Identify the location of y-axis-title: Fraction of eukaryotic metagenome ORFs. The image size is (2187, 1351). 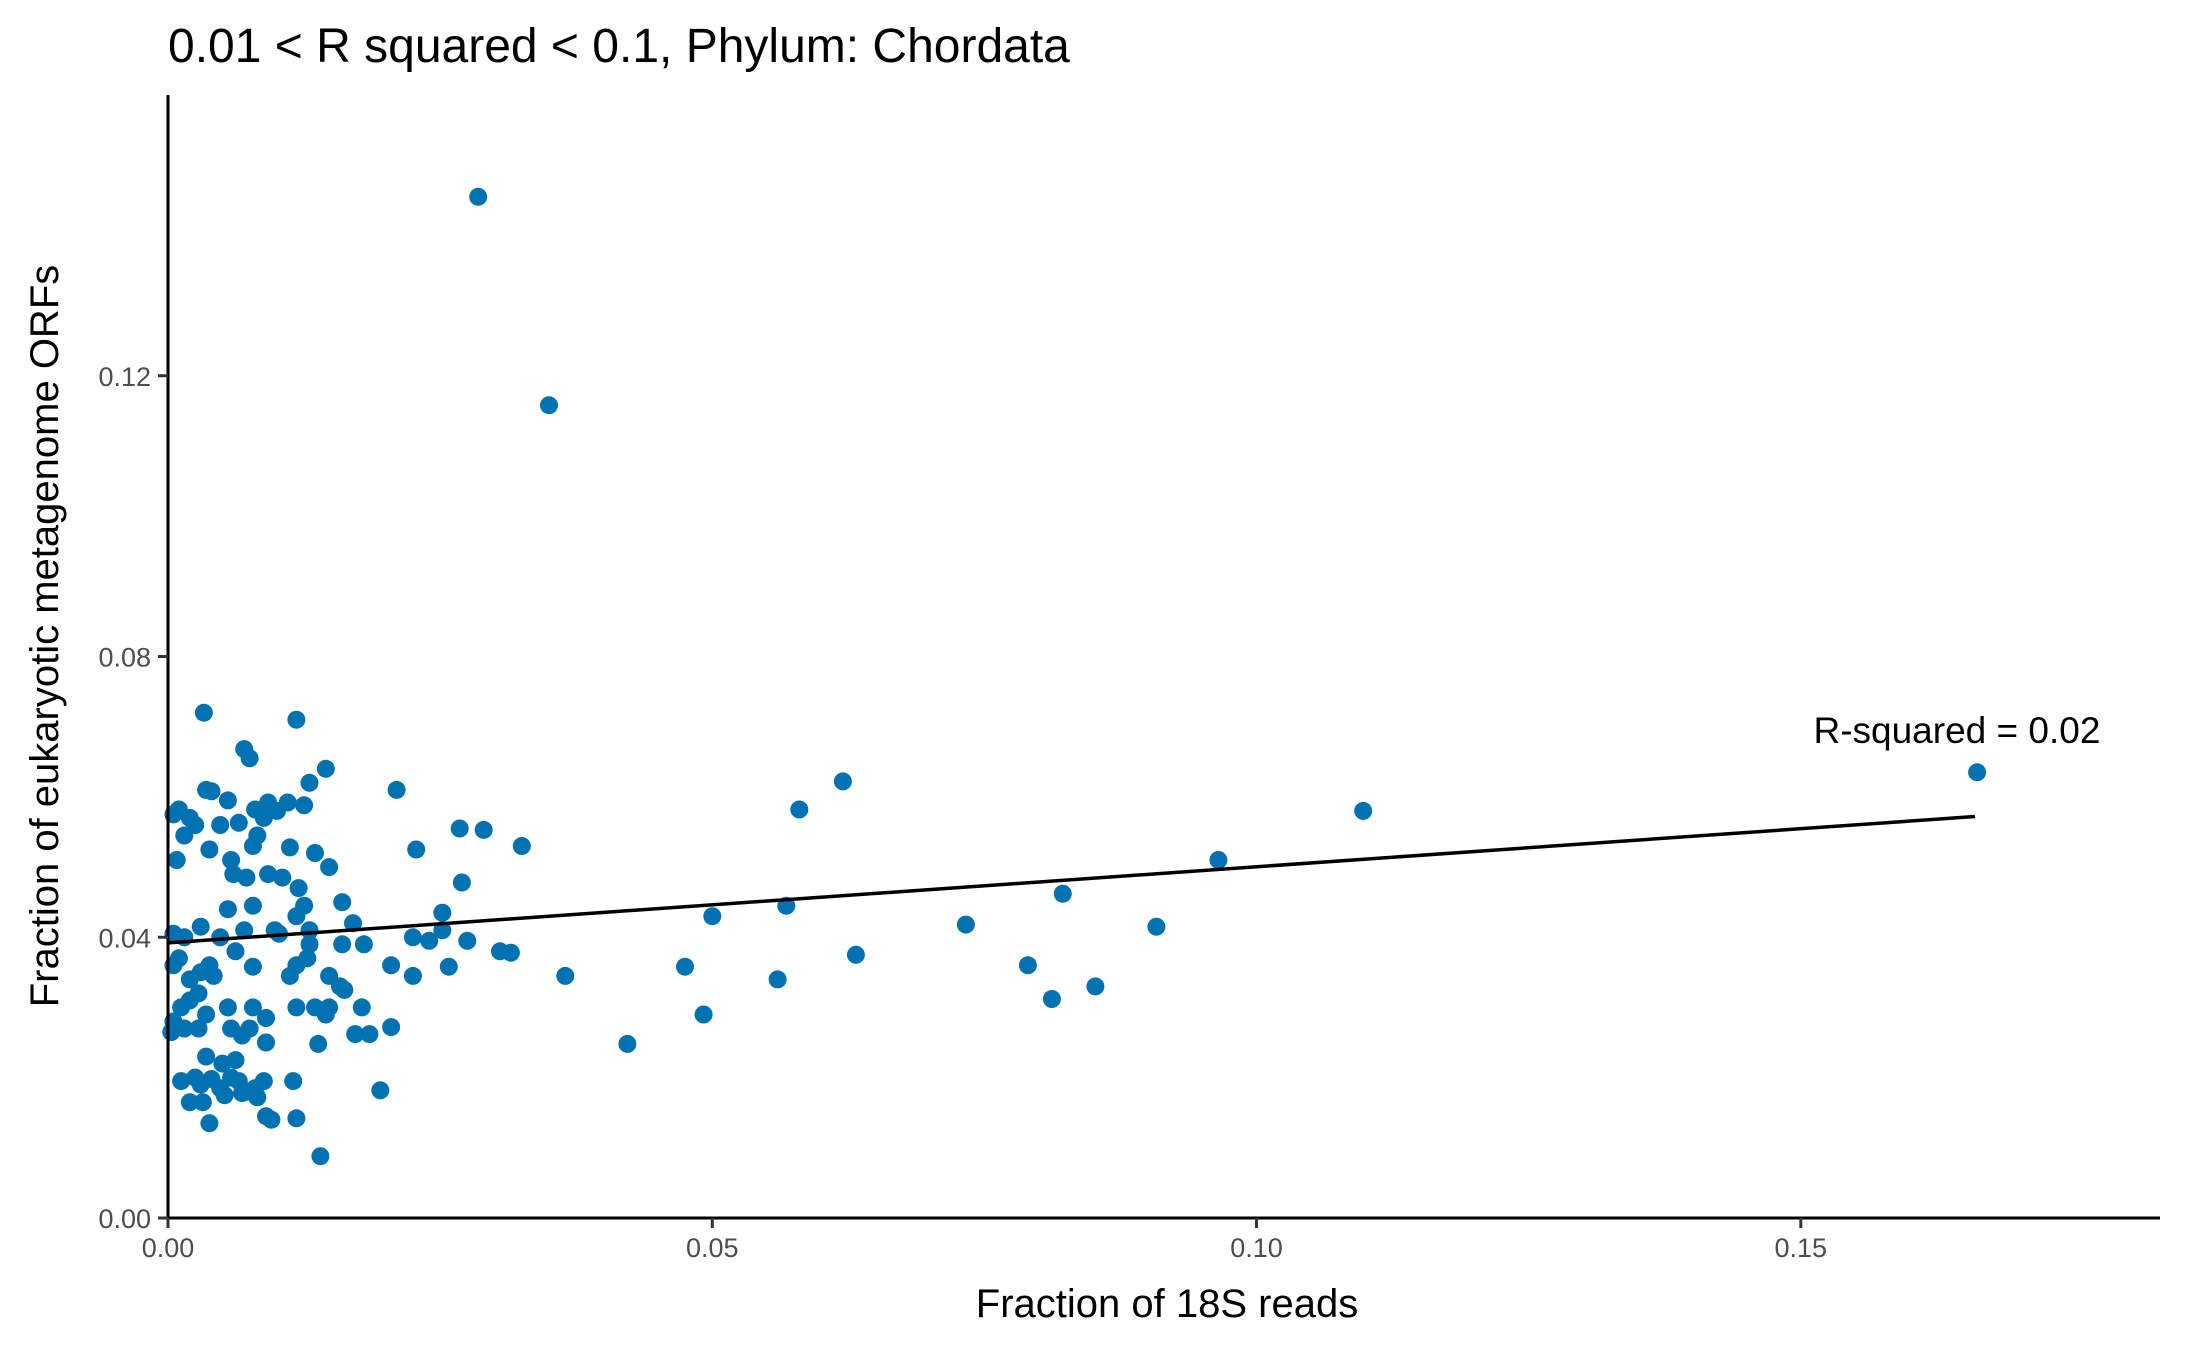
(45, 636).